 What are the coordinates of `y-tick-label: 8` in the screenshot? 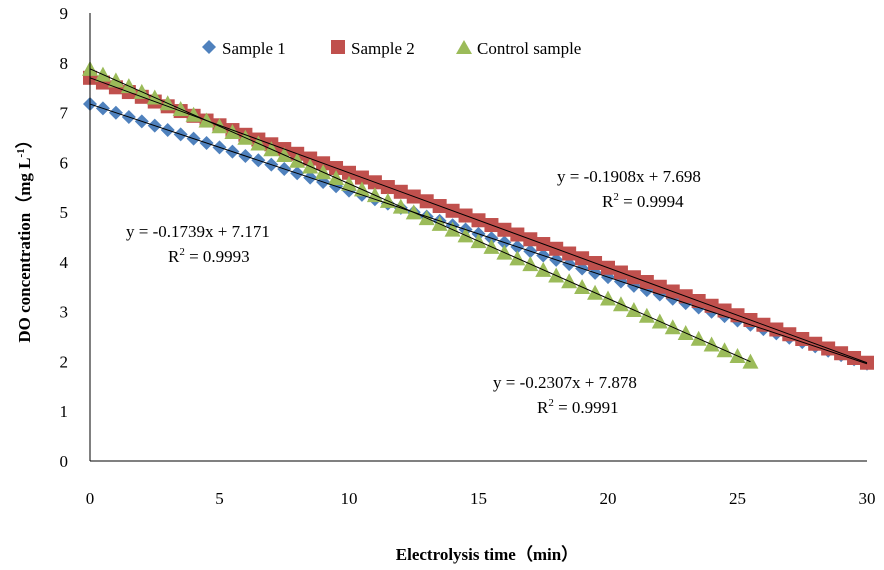 It's located at (64, 63).